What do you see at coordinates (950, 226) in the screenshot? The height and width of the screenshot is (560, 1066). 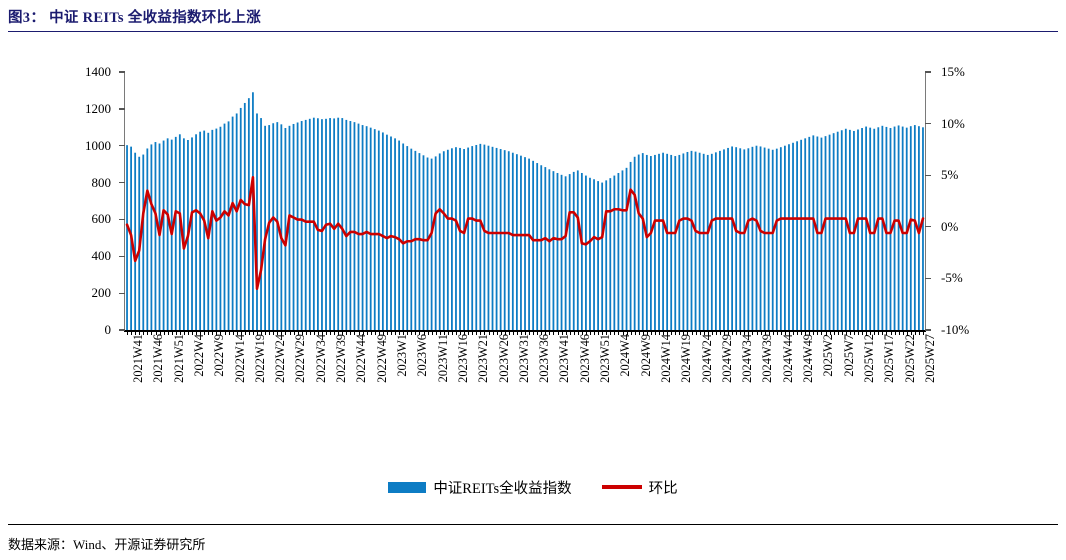 I see `y-tick-label-right: 0%` at bounding box center [950, 226].